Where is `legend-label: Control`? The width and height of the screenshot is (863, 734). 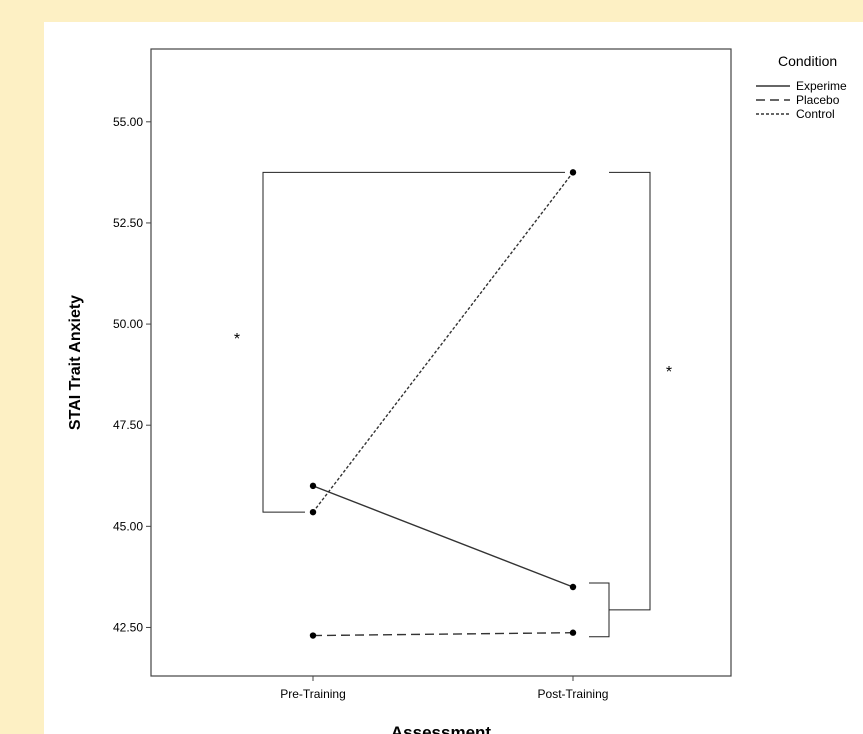 legend-label: Control is located at coordinates (815, 114).